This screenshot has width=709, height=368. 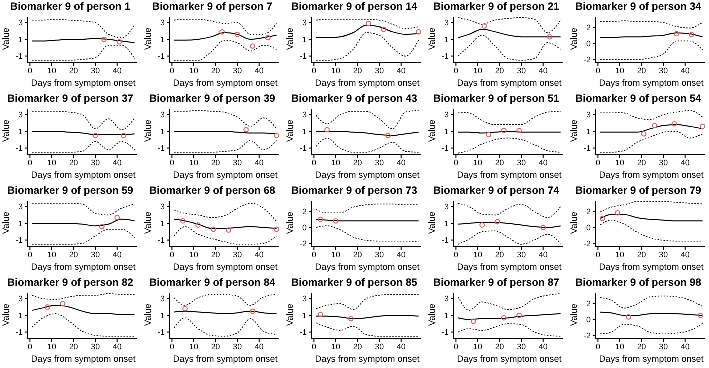 I want to click on chart-title: Biomarker 9 of person 74, so click(x=496, y=191).